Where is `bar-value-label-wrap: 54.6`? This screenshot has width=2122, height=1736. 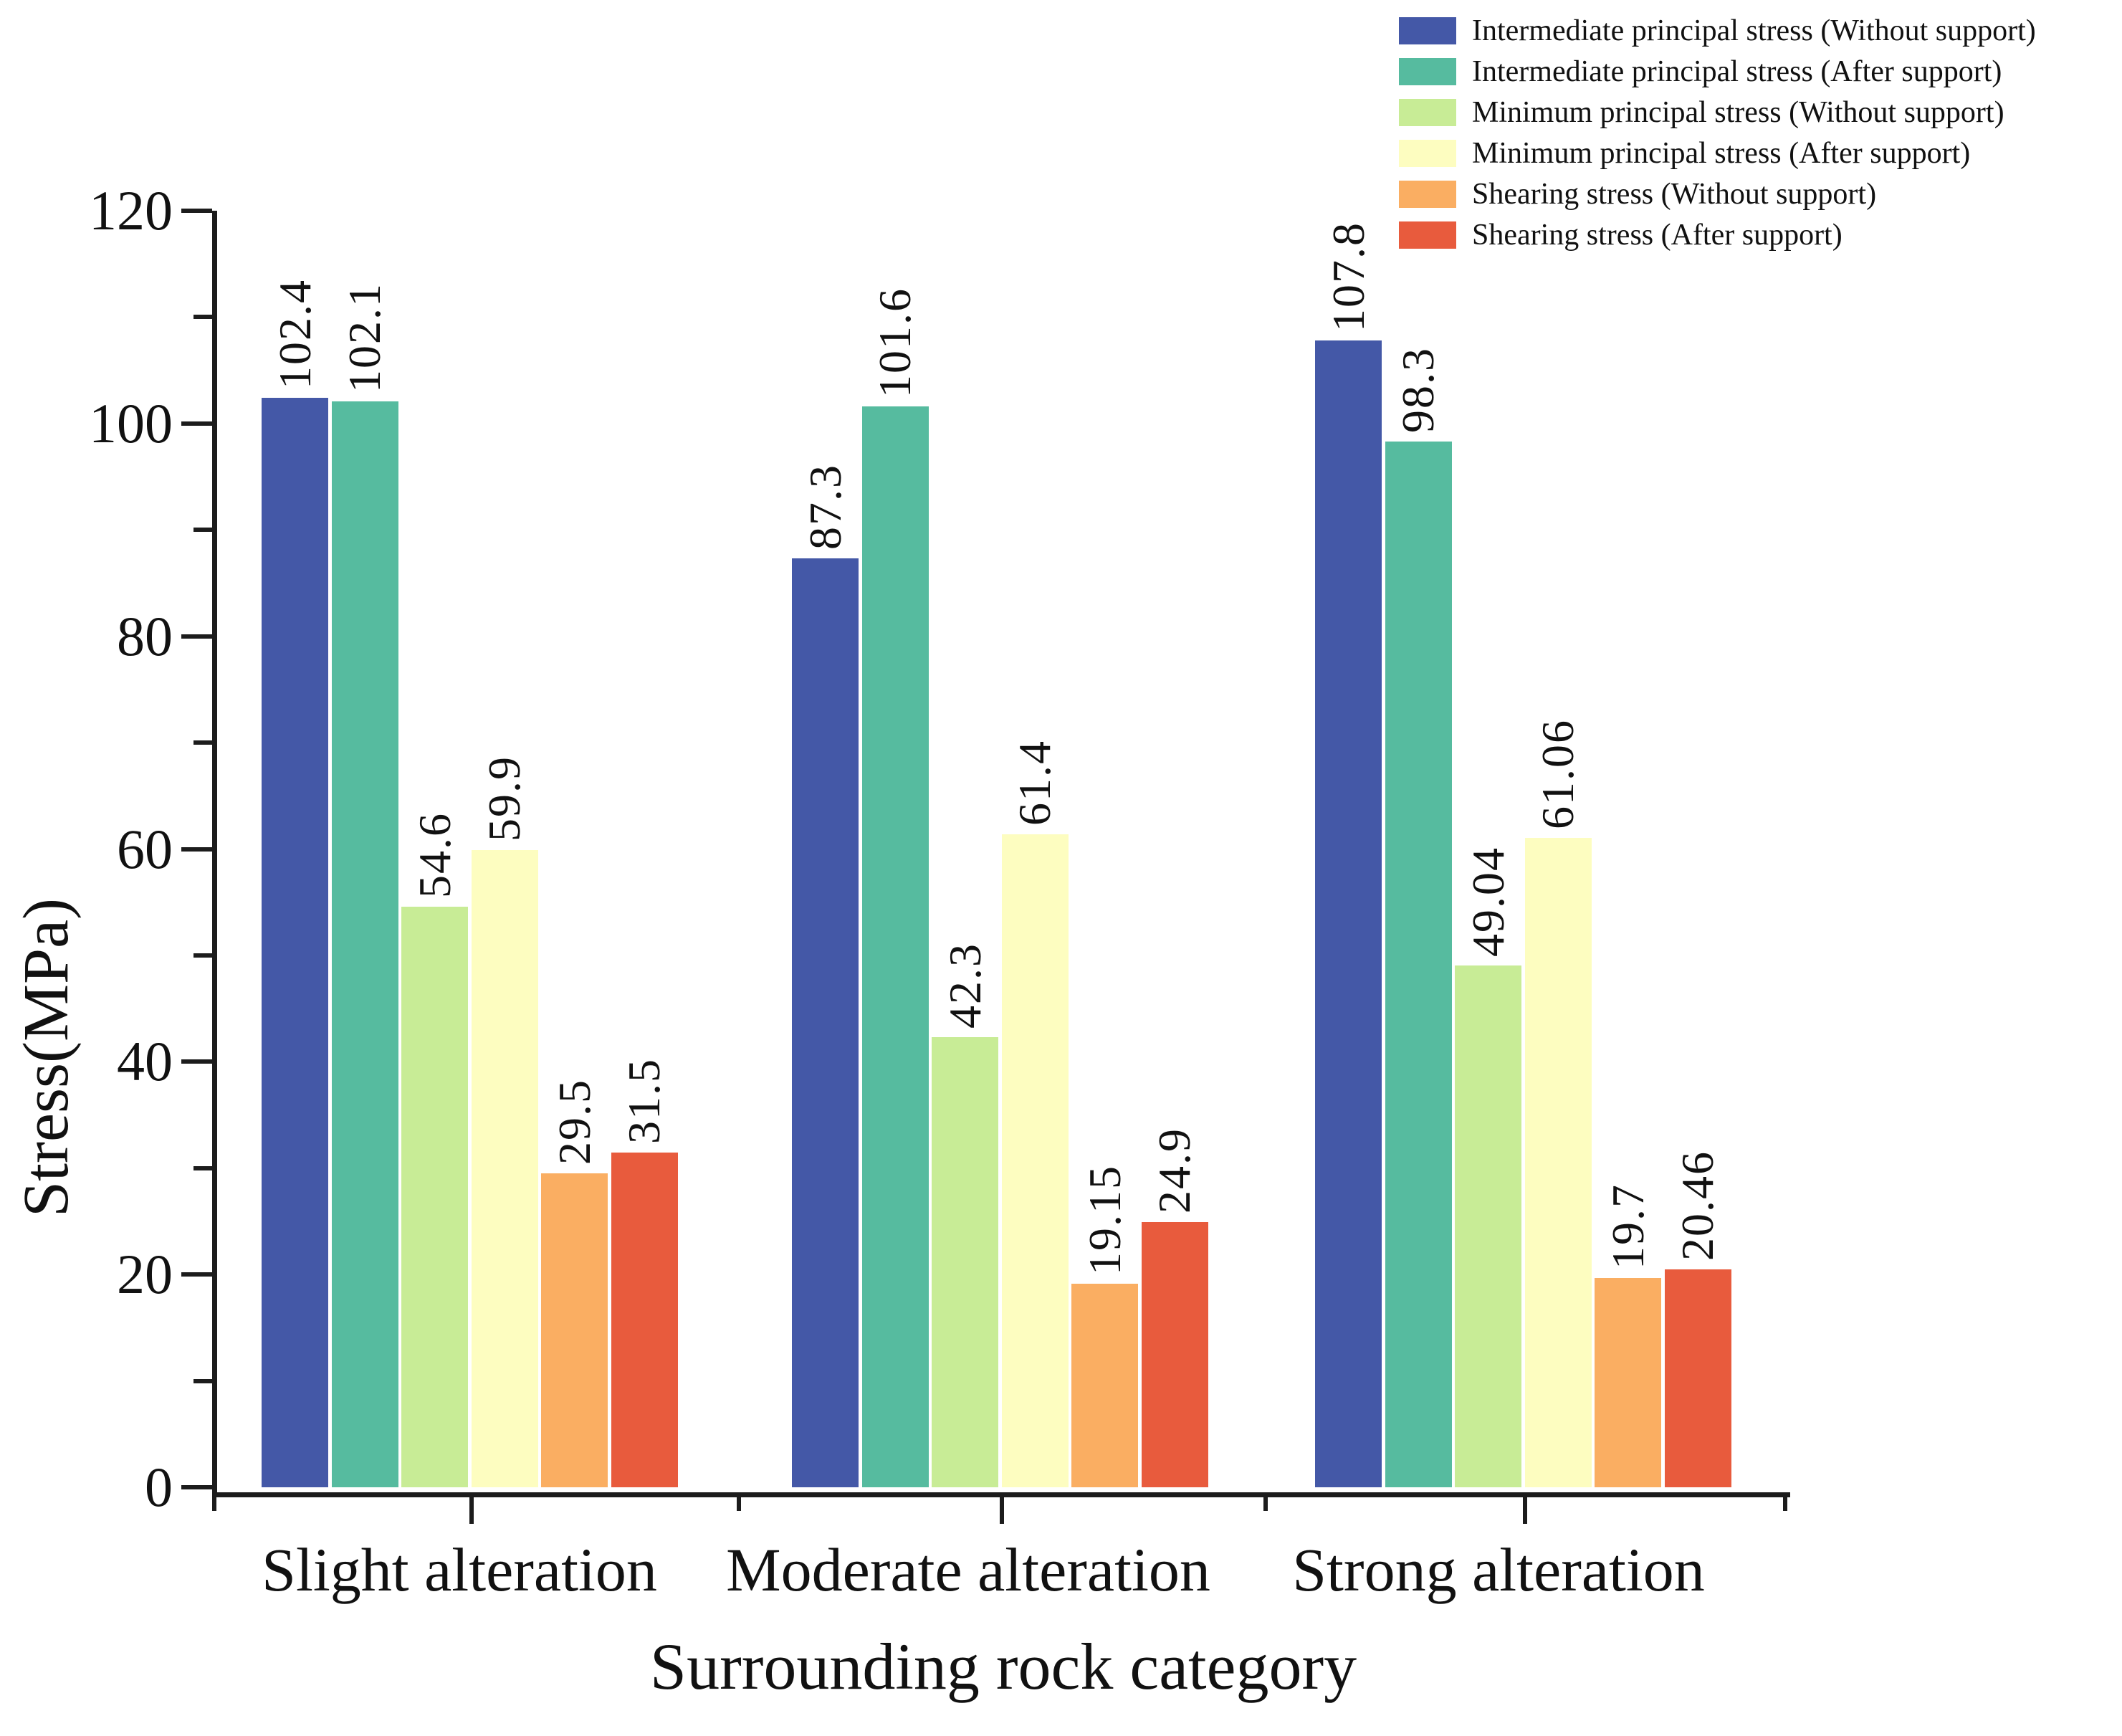
bar-value-label-wrap: 54.6 is located at coordinates (435, 855).